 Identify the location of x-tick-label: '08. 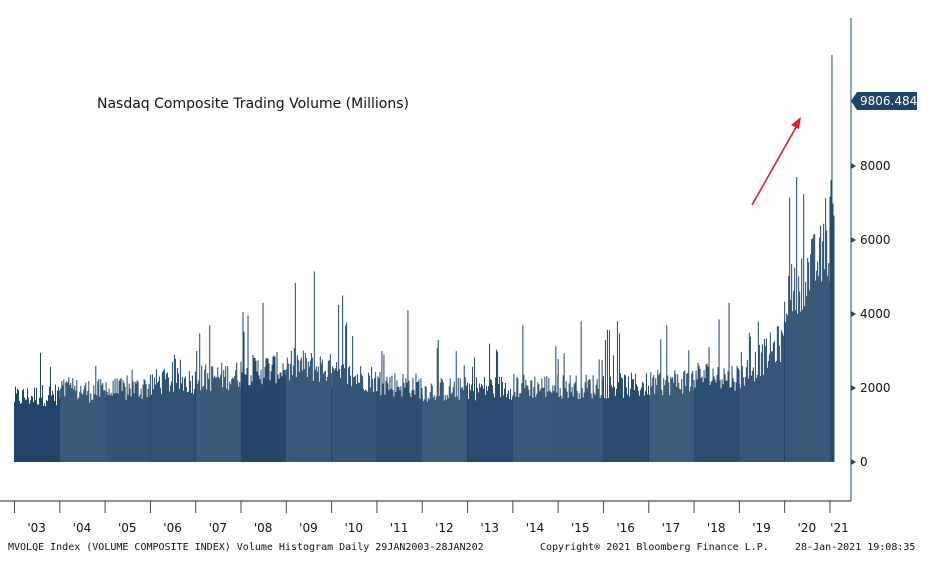
(263, 528).